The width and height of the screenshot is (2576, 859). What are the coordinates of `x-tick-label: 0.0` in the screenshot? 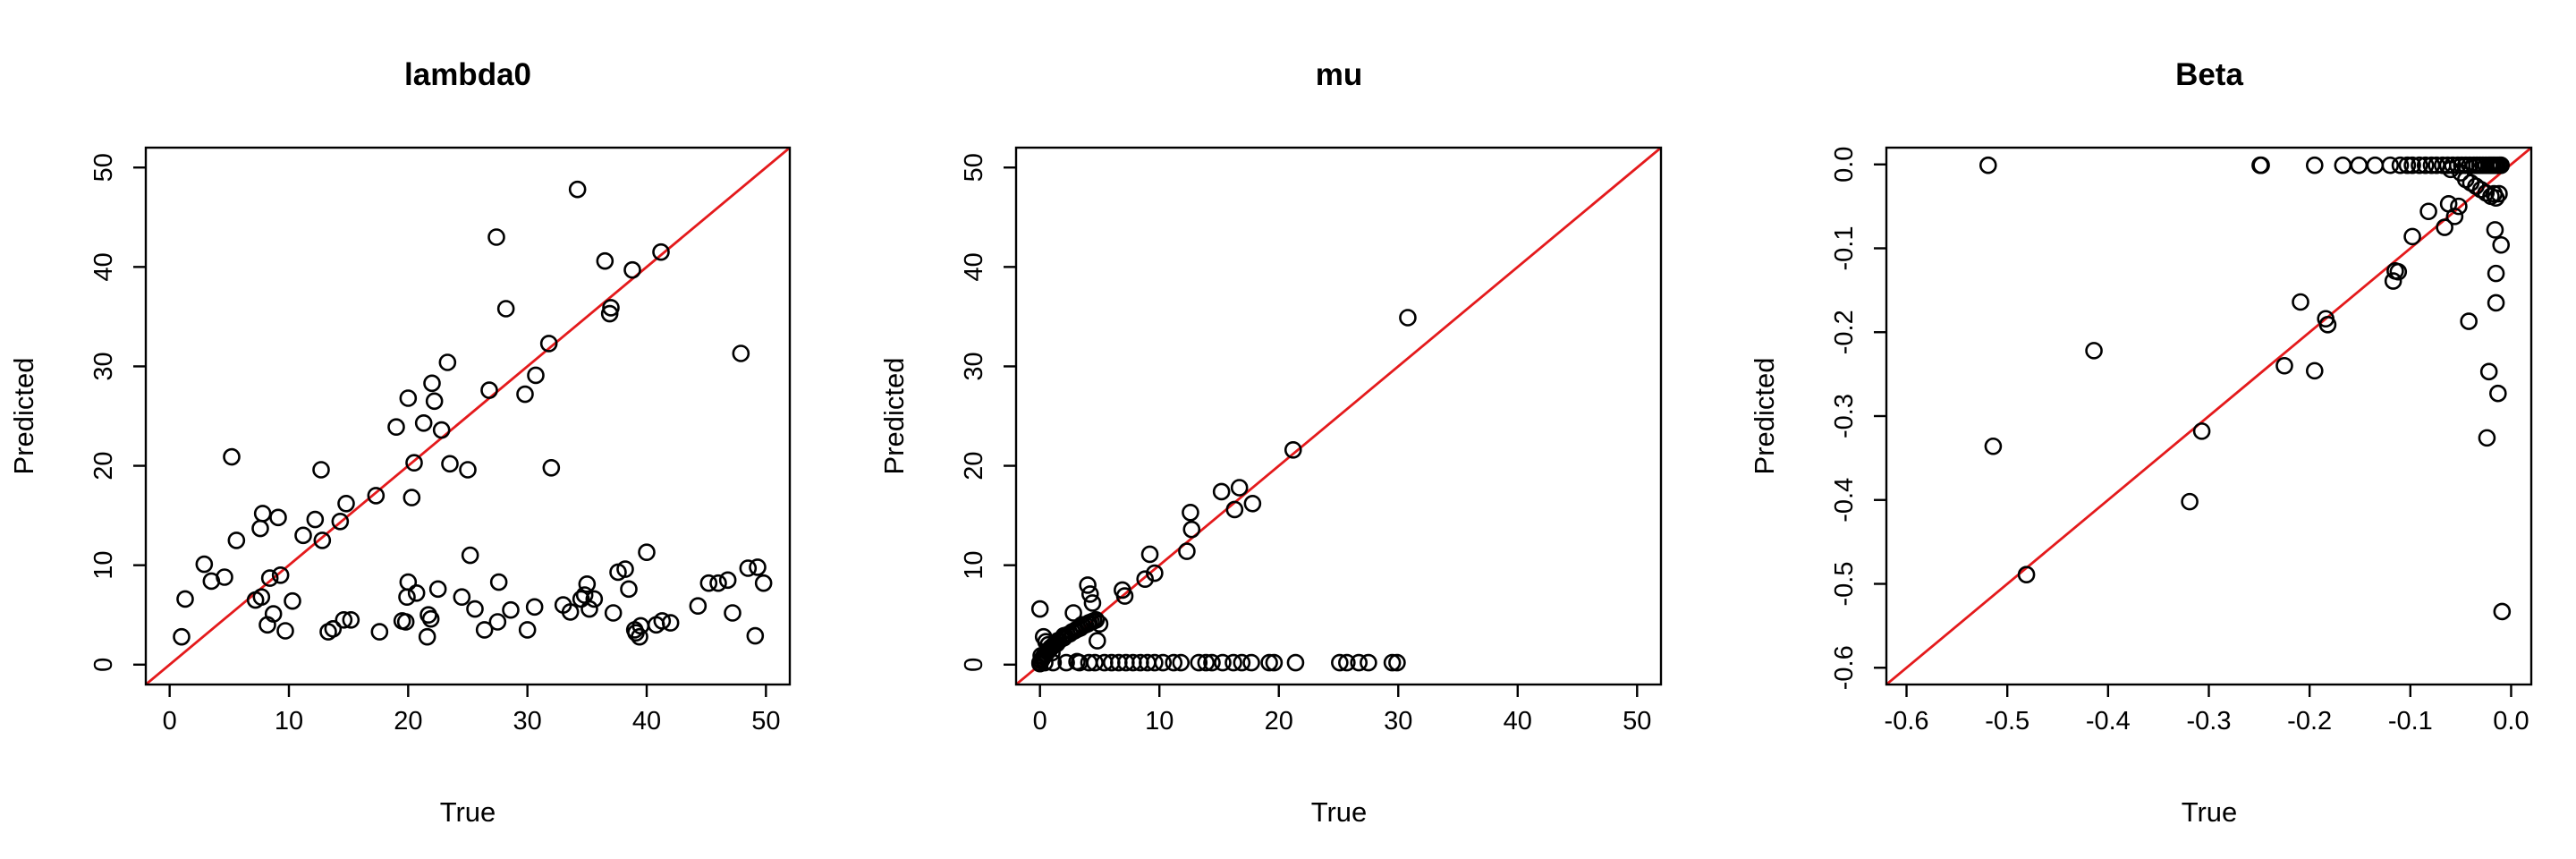 It's located at (2511, 721).